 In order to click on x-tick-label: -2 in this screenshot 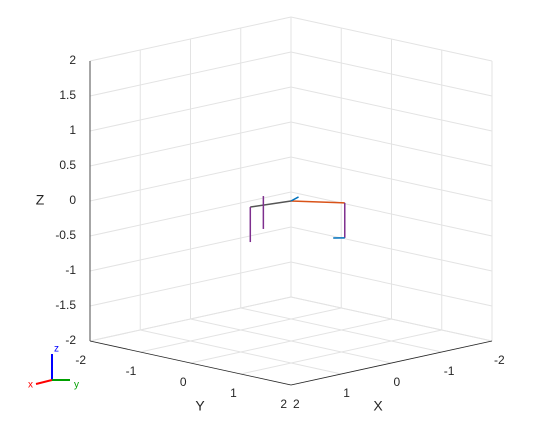, I will do `click(499, 360)`.